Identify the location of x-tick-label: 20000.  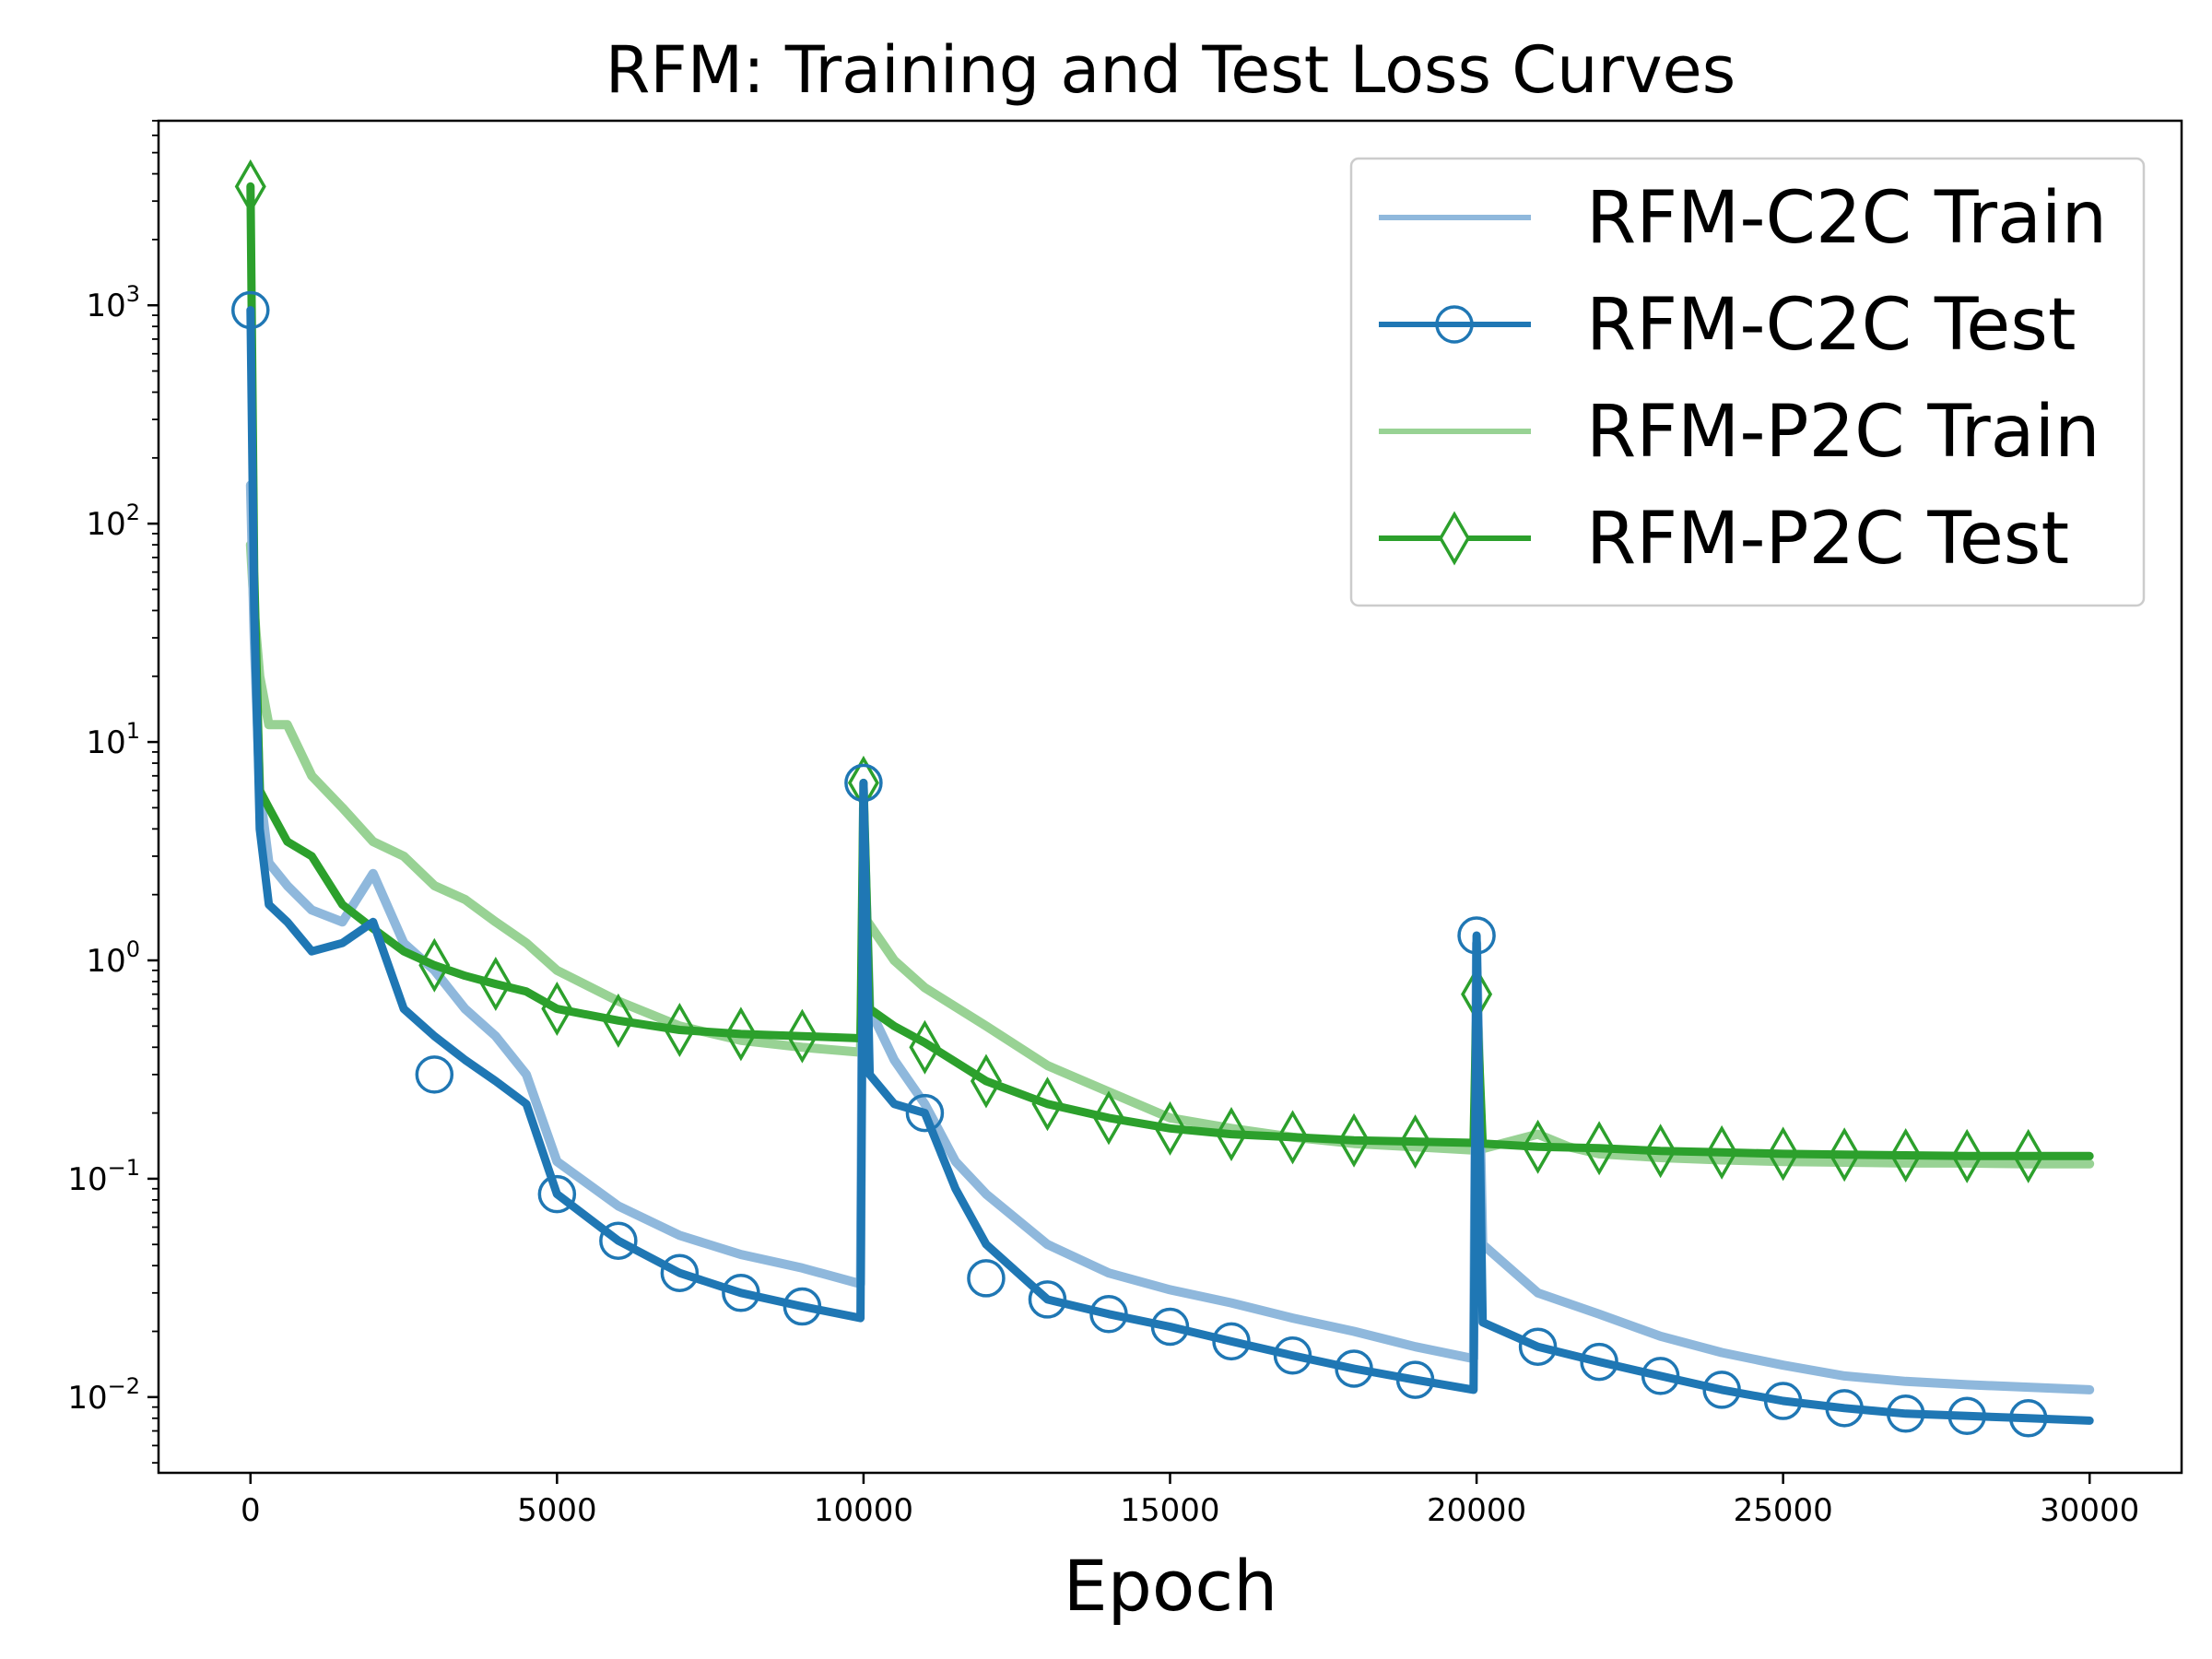
(1476, 1510).